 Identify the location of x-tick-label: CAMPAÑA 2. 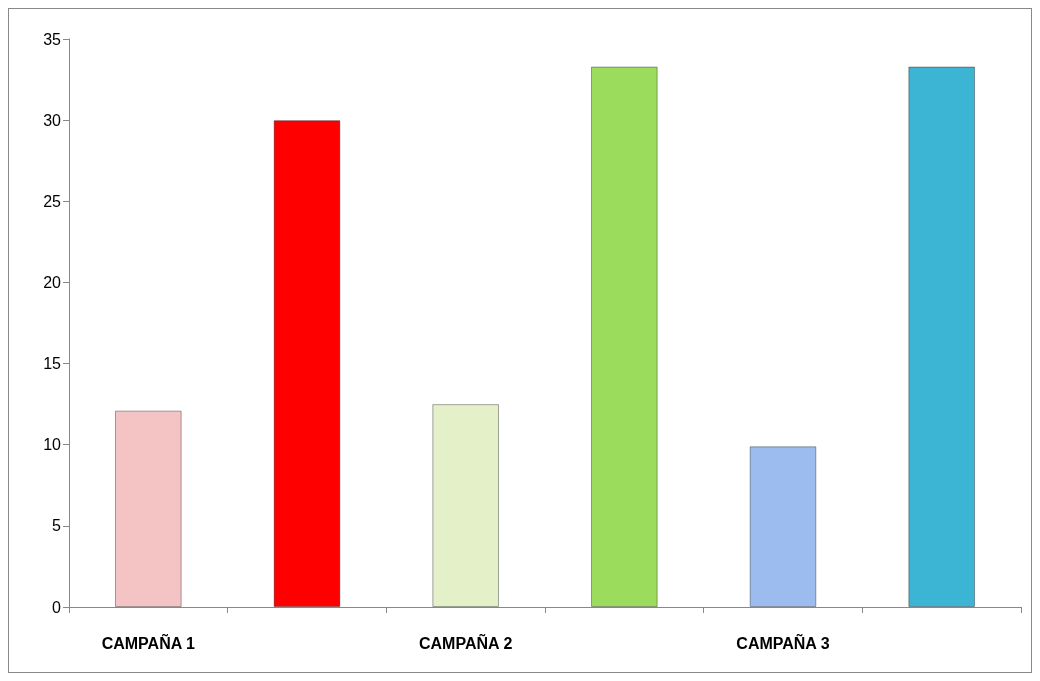
(465, 642).